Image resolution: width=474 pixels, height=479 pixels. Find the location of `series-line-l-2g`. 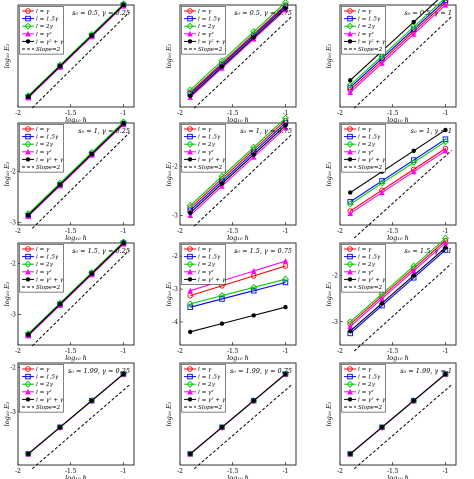

series-line-l-2g is located at coordinates (237, 46).